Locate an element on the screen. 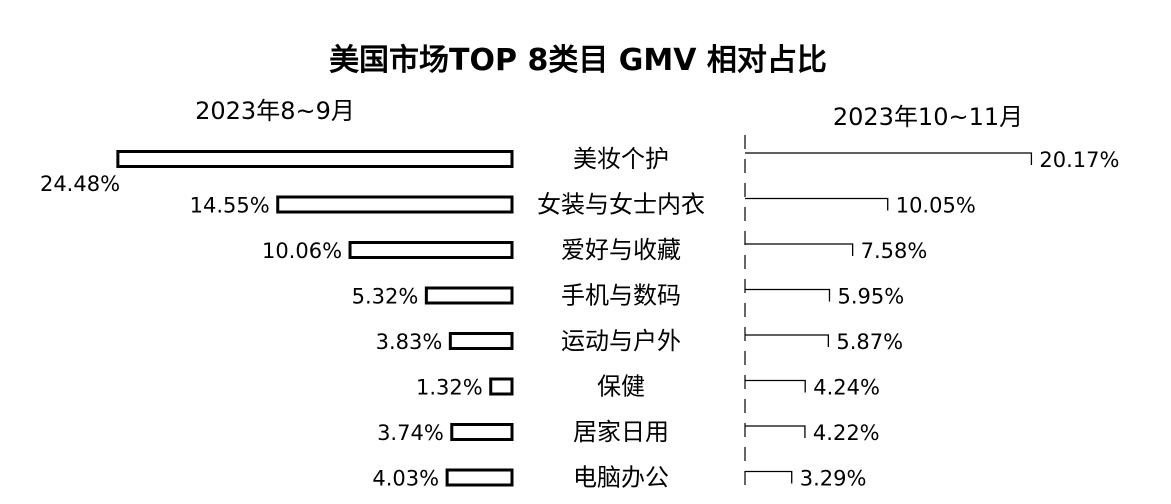  left-value-label: 24.48% is located at coordinates (80, 184).